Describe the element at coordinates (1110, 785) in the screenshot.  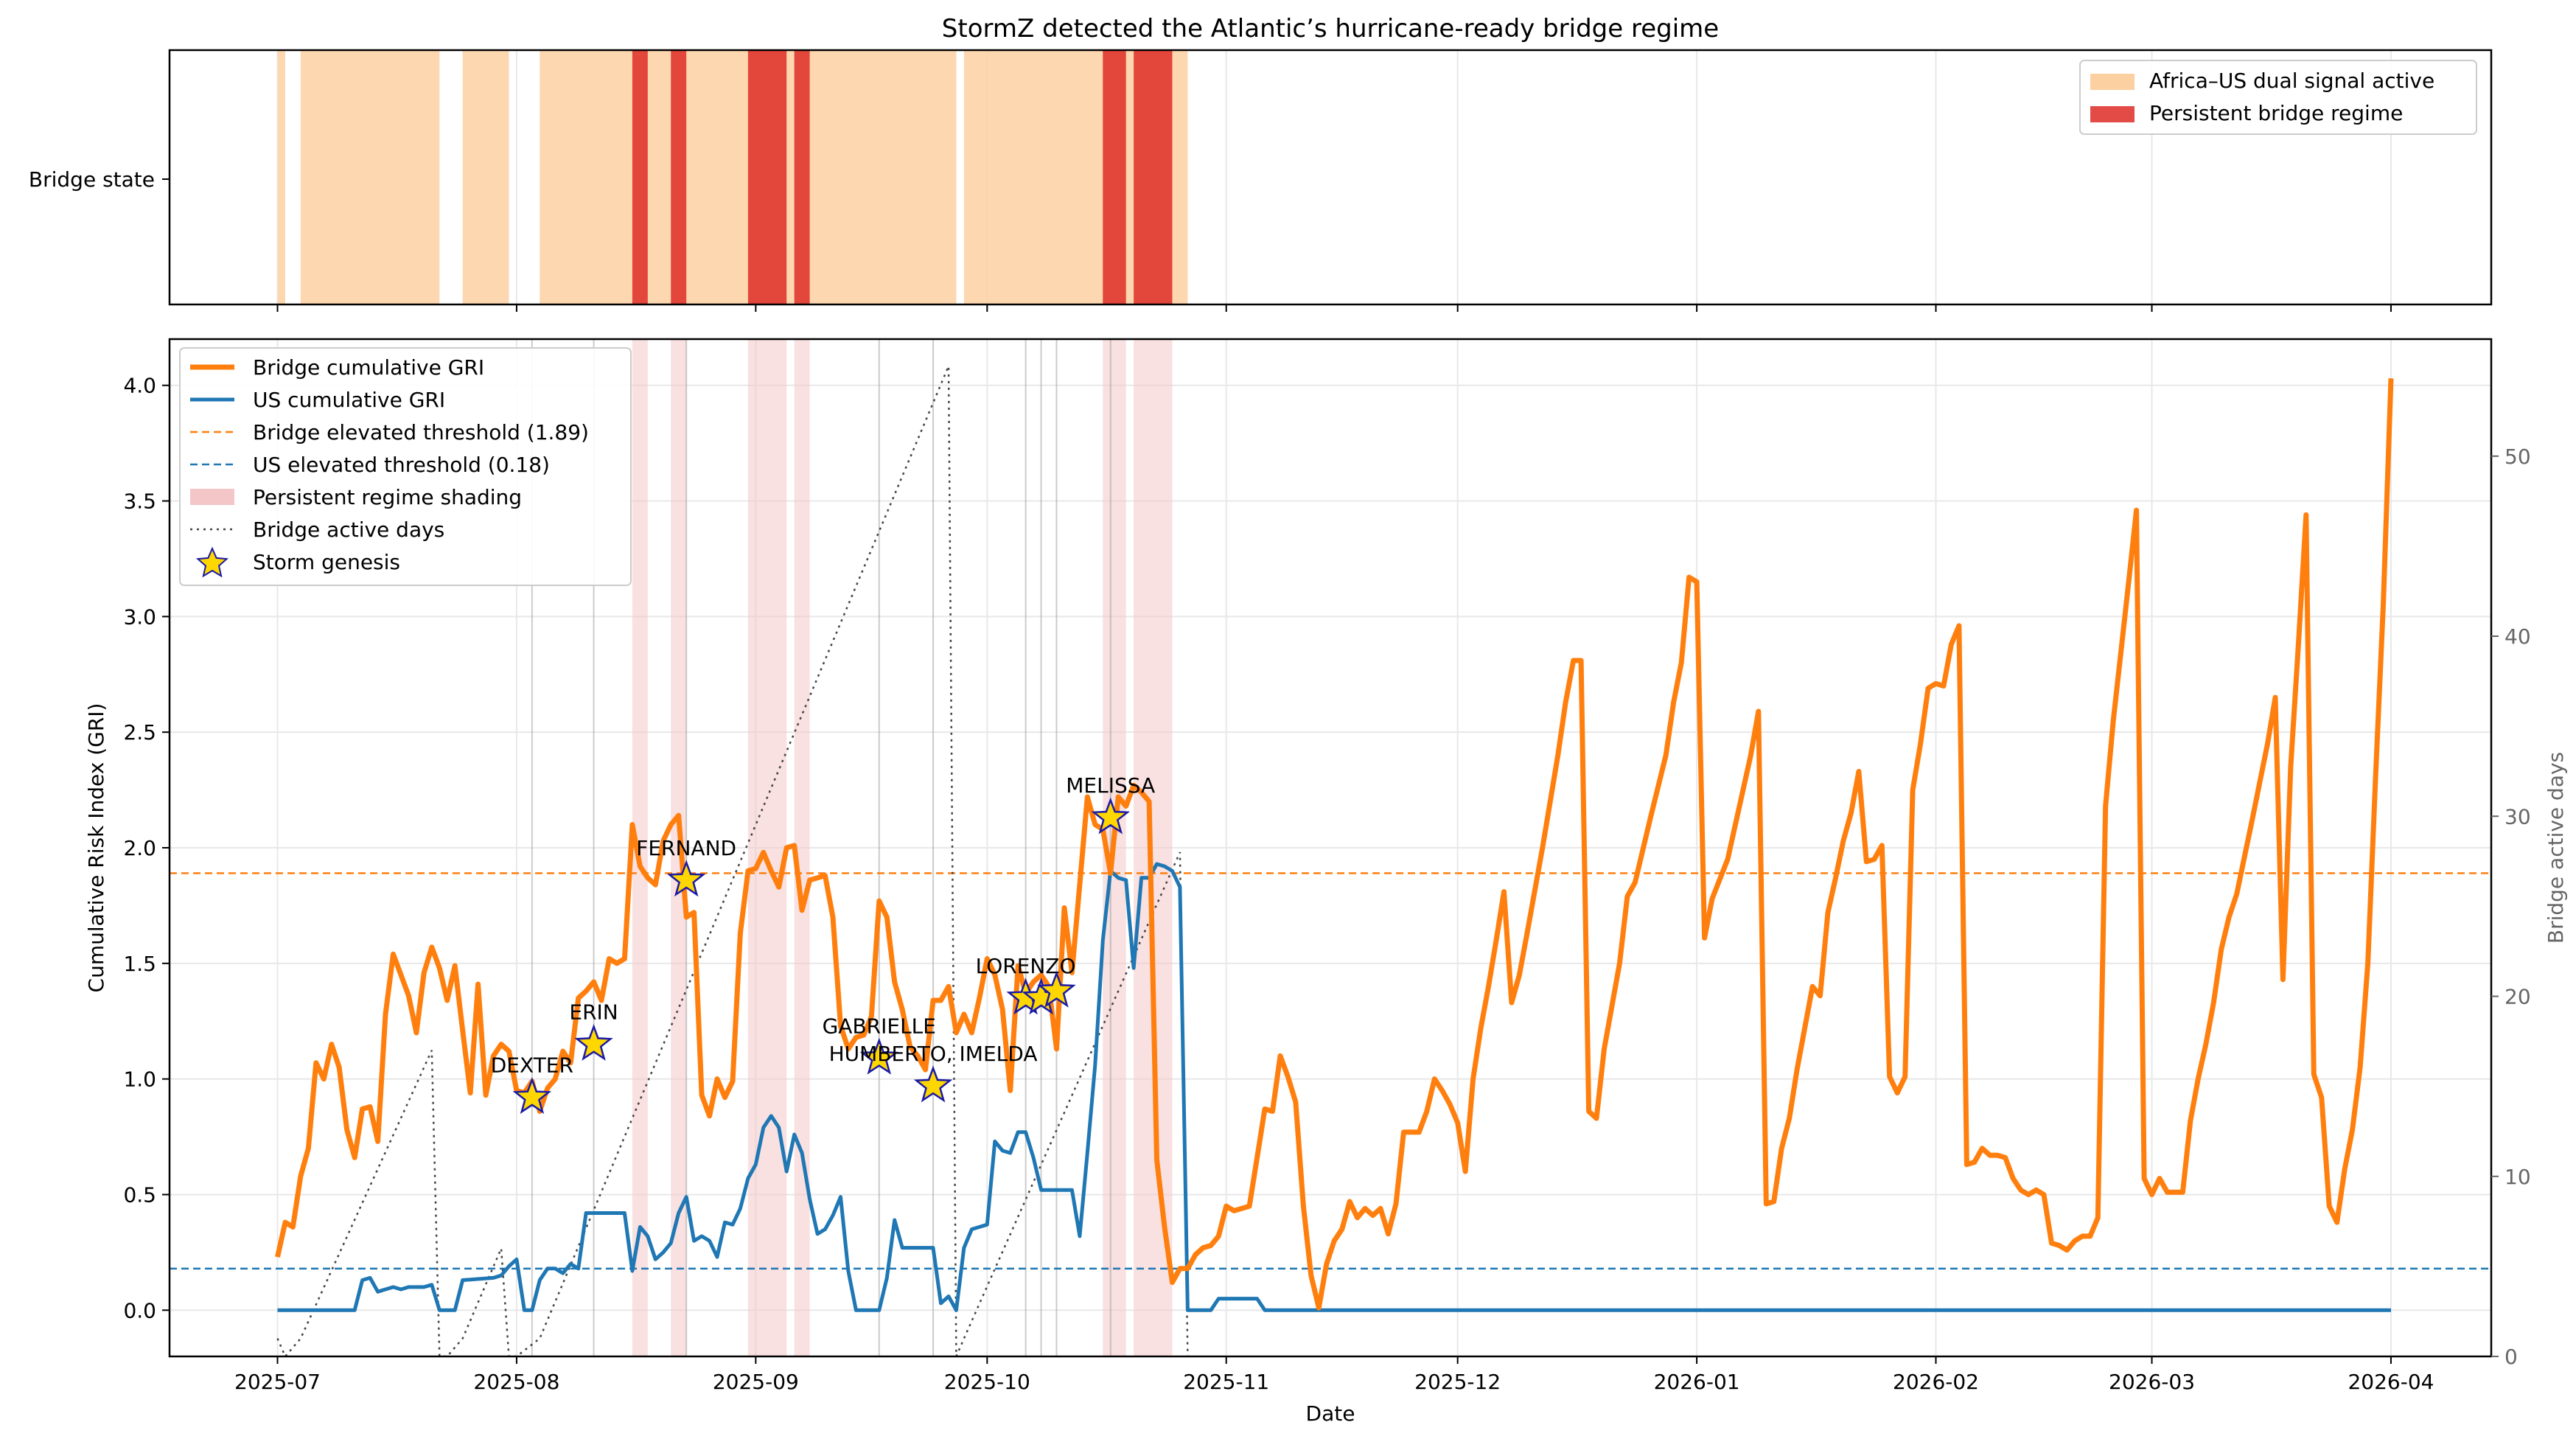
I see `storm-genesis-label: MELISSA` at that location.